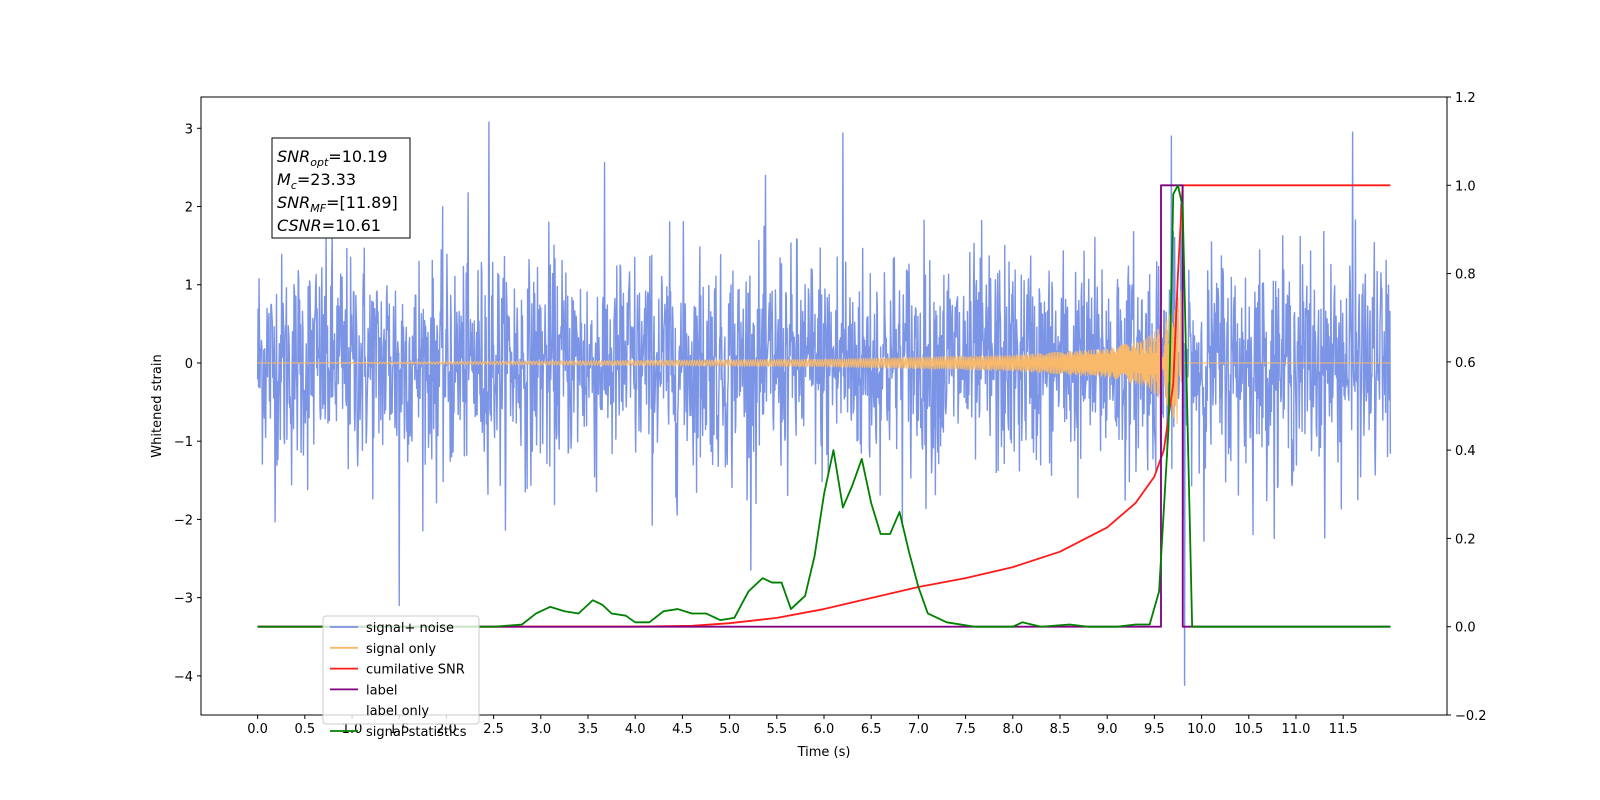  Describe the element at coordinates (1012, 729) in the screenshot. I see `x-tick-label: 8.0` at that location.